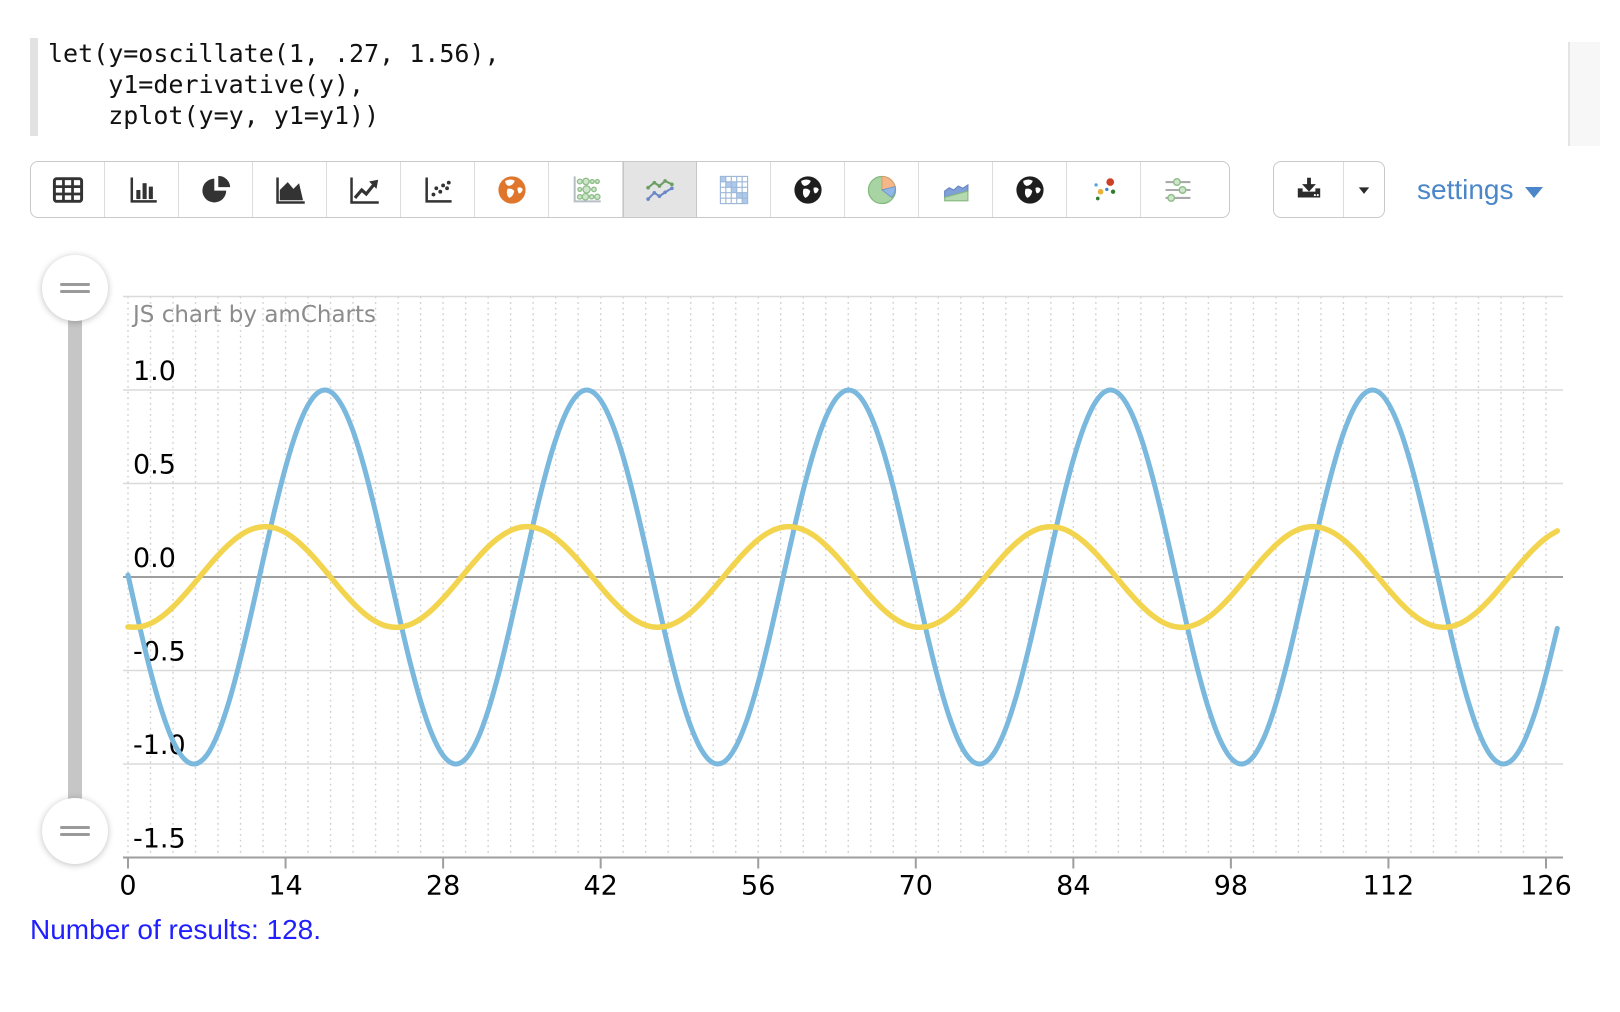  I want to click on download-button-group, so click(1329, 189).